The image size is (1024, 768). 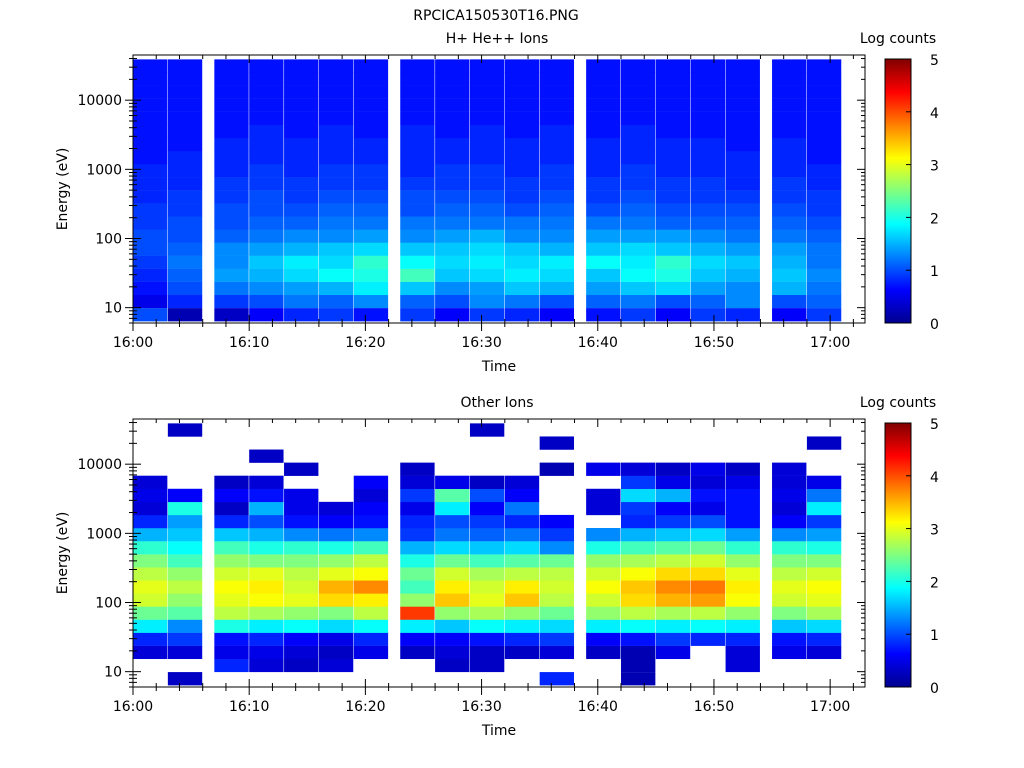 I want to click on y-tick-label: 100, so click(x=108, y=603).